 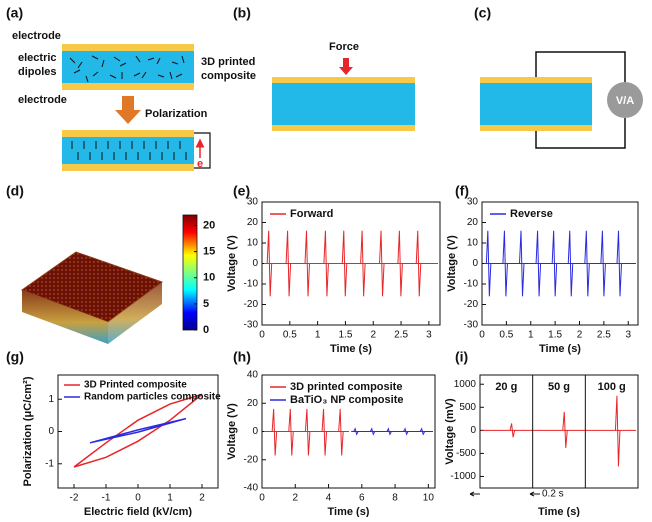 I want to click on label: e, so click(x=200, y=164).